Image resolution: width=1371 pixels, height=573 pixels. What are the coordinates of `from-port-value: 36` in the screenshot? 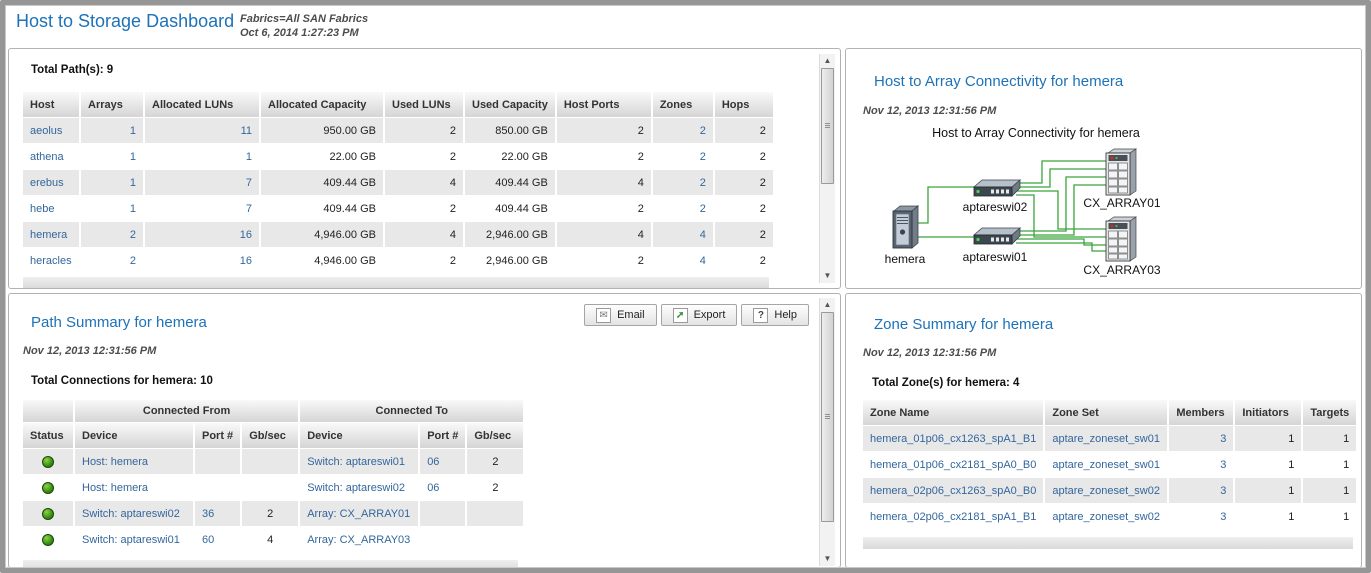 It's located at (218, 513).